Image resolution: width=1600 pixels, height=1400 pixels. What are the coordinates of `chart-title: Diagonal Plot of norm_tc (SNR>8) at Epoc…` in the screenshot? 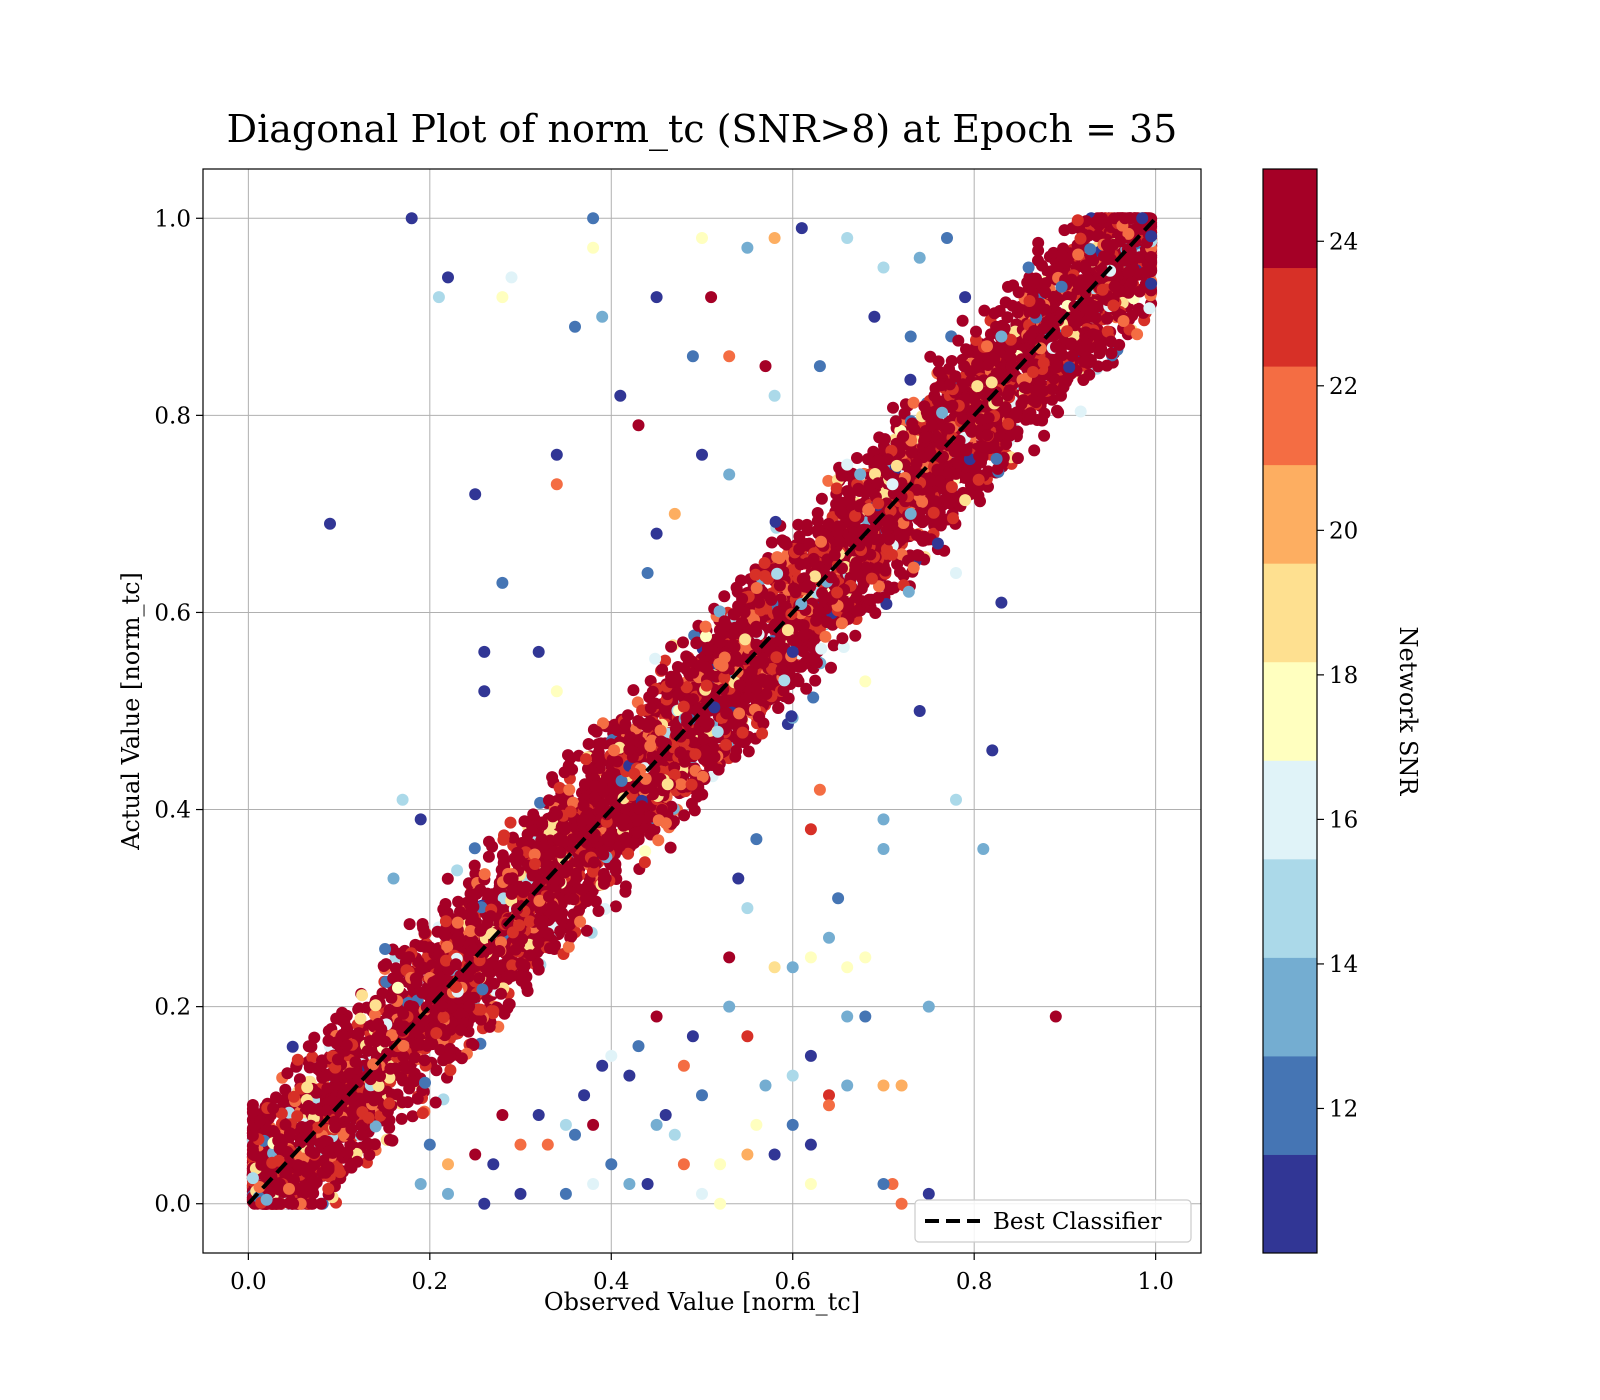 It's located at (702, 129).